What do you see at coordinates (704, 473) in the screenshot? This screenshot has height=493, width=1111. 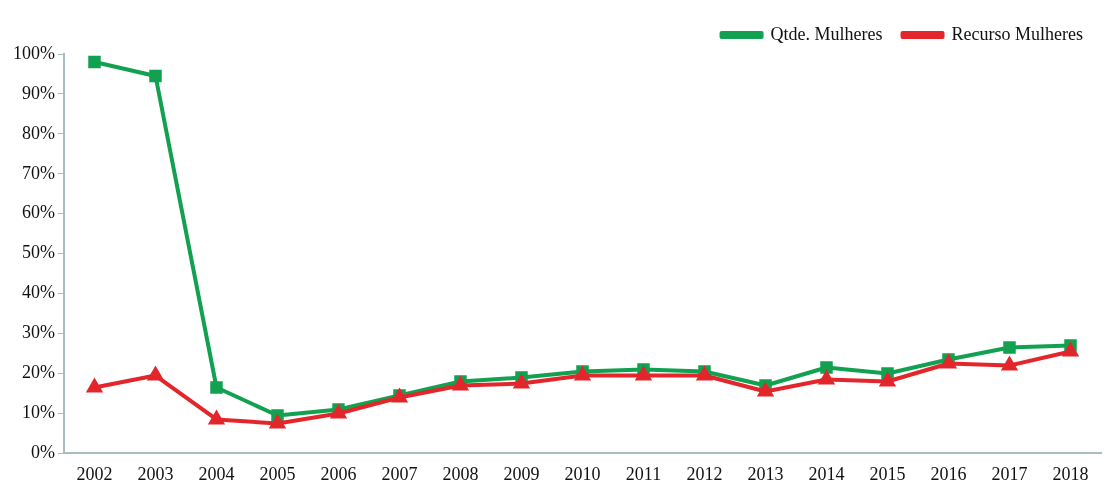 I see `x-tick-label: 2012` at bounding box center [704, 473].